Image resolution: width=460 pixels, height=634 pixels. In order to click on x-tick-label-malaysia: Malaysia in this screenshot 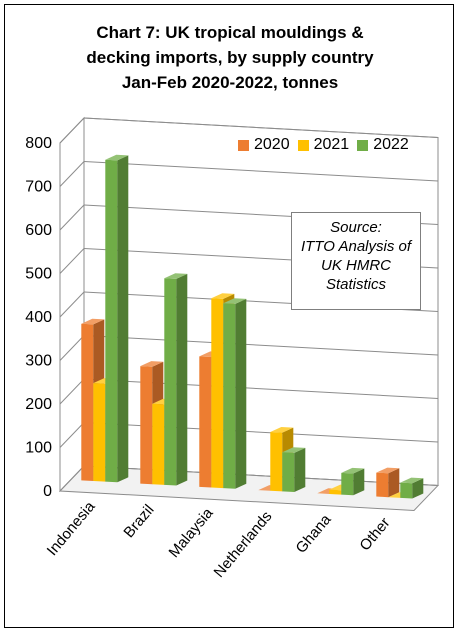, I will do `click(190, 532)`.